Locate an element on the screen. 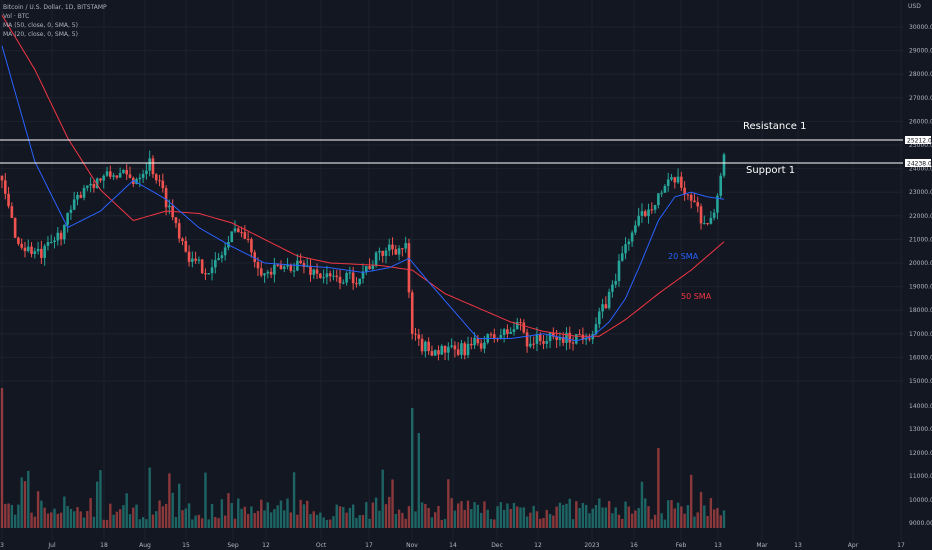  price-tick-label: 17000.00 is located at coordinates (920, 334).